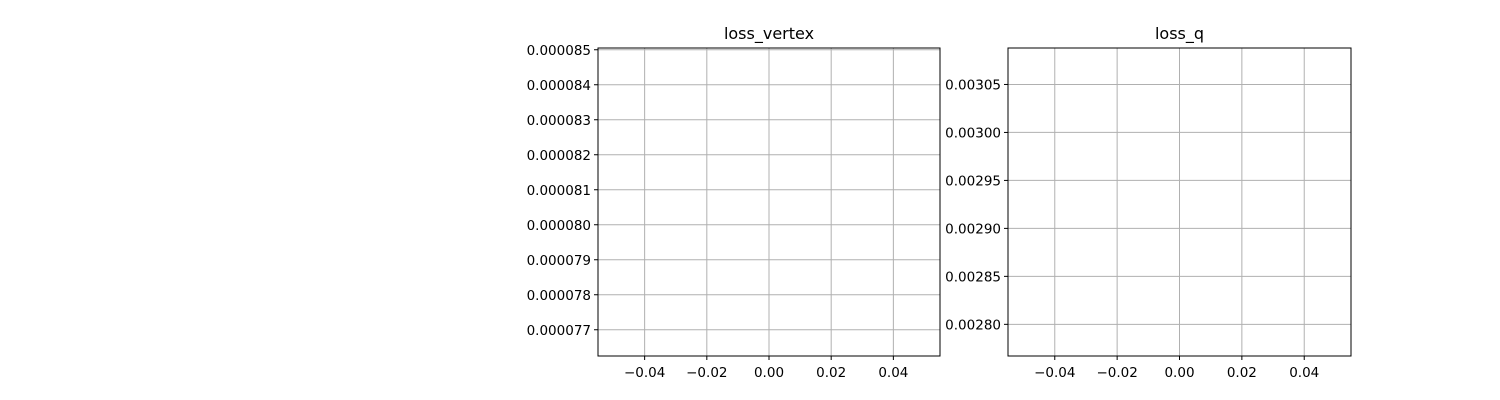 This screenshot has height=400, width=1500. I want to click on y-tick-label: 0.00300, so click(973, 133).